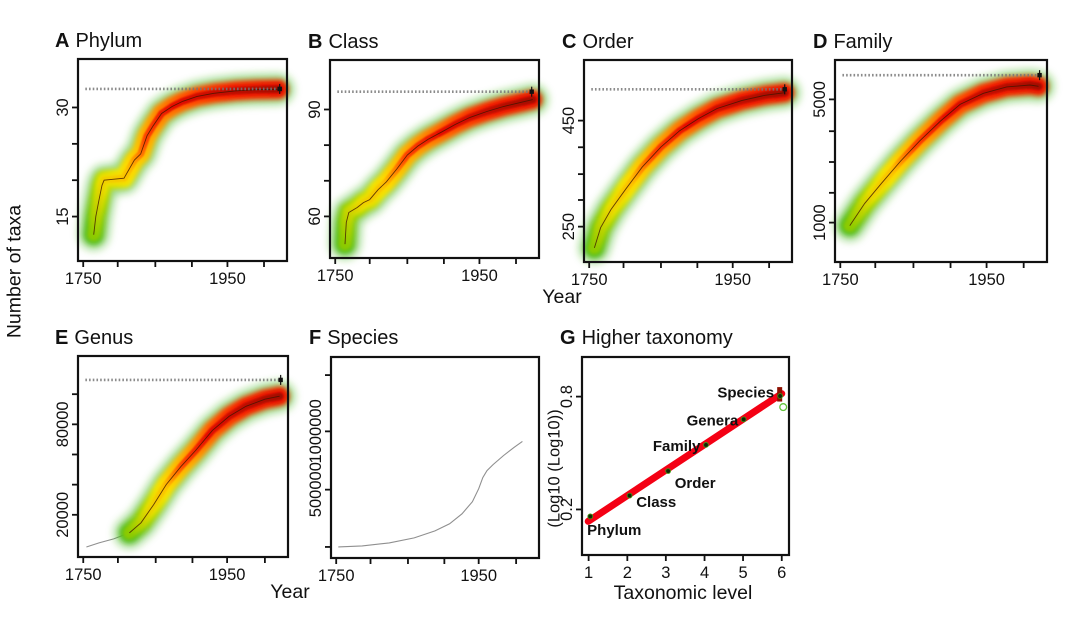 Image resolution: width=1080 pixels, height=626 pixels. What do you see at coordinates (608, 42) in the screenshot?
I see `panel-c-name: Order` at bounding box center [608, 42].